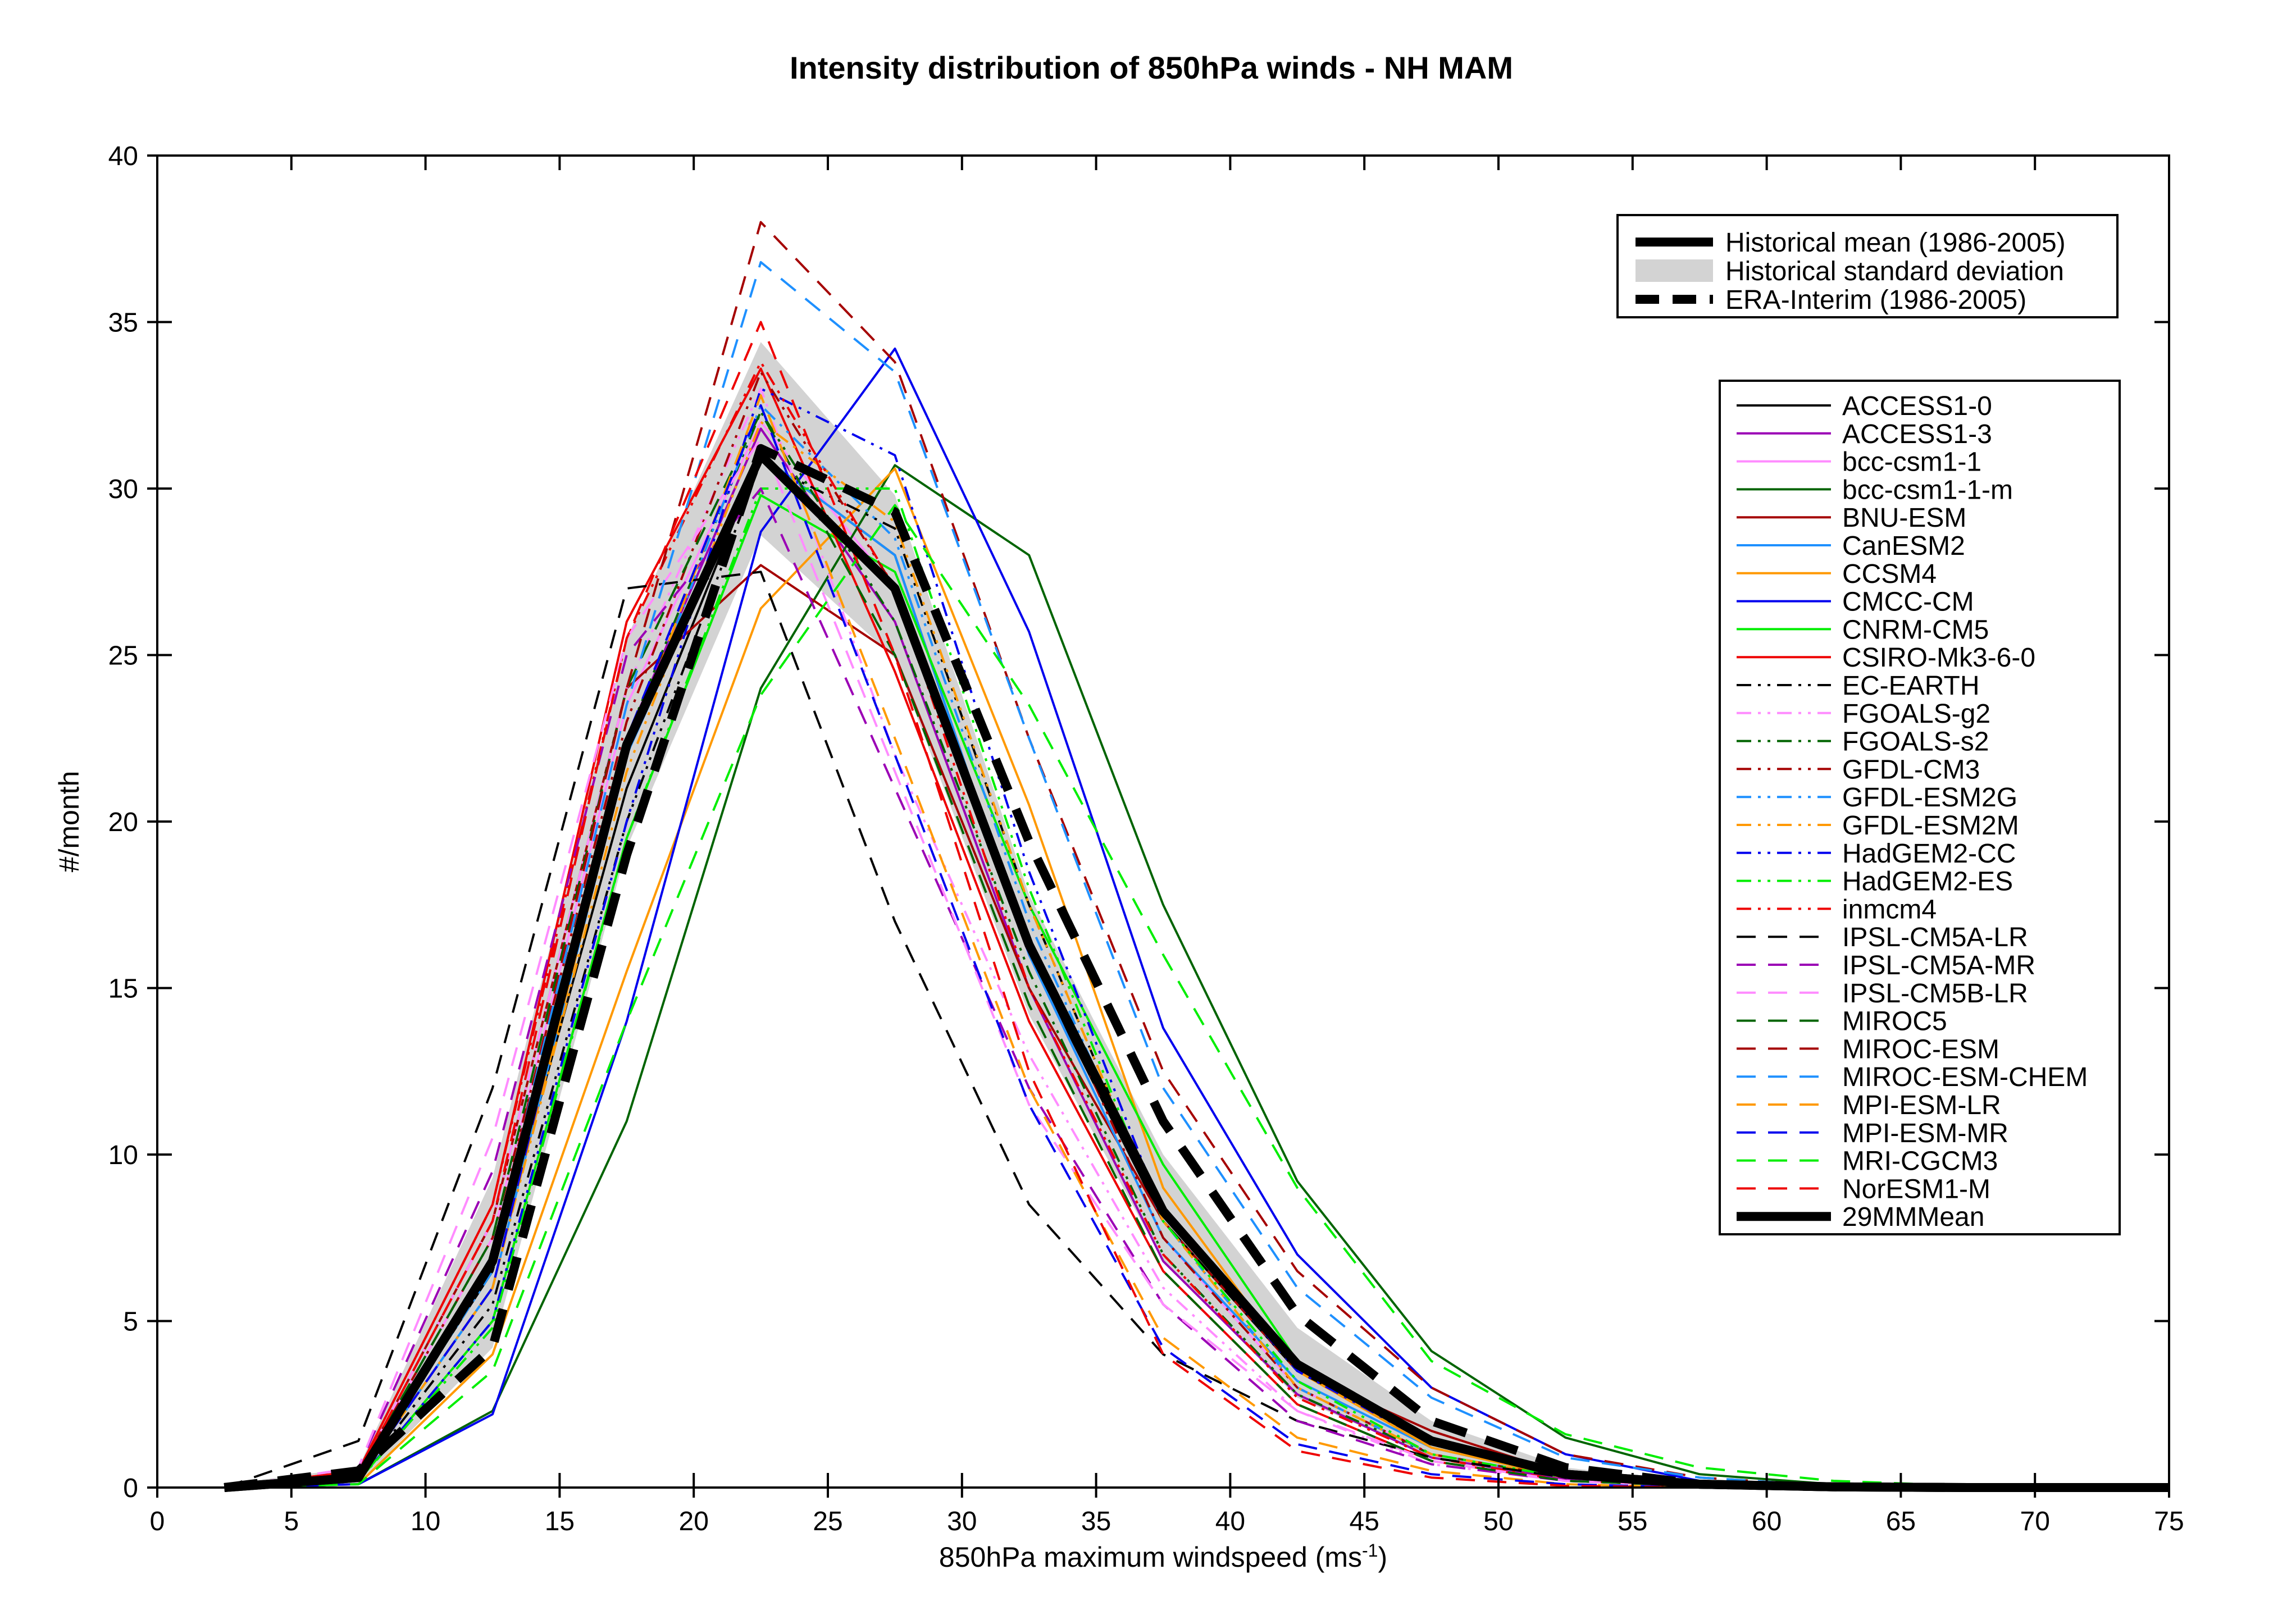  I want to click on x-tick-label: 0, so click(157, 1521).